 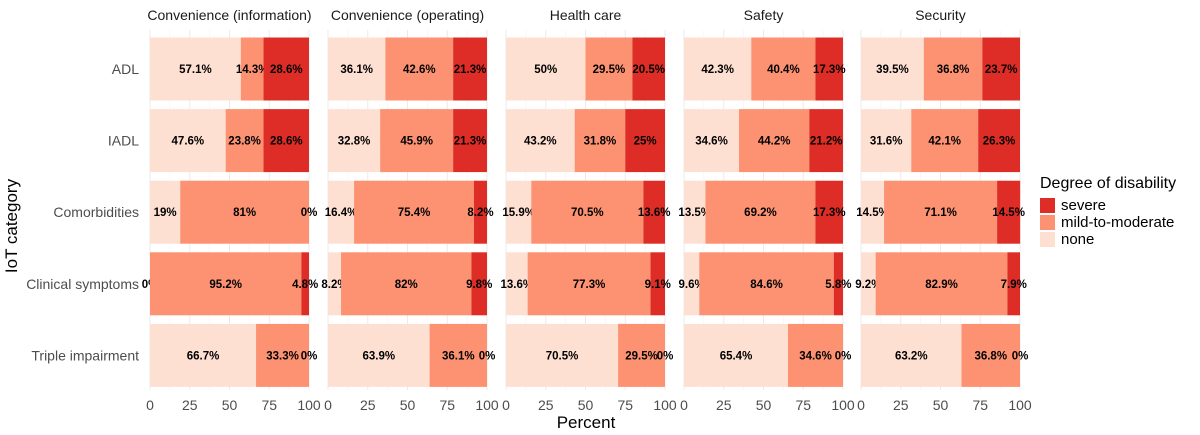 I want to click on bar-value-label: 9.6%, so click(x=692, y=285).